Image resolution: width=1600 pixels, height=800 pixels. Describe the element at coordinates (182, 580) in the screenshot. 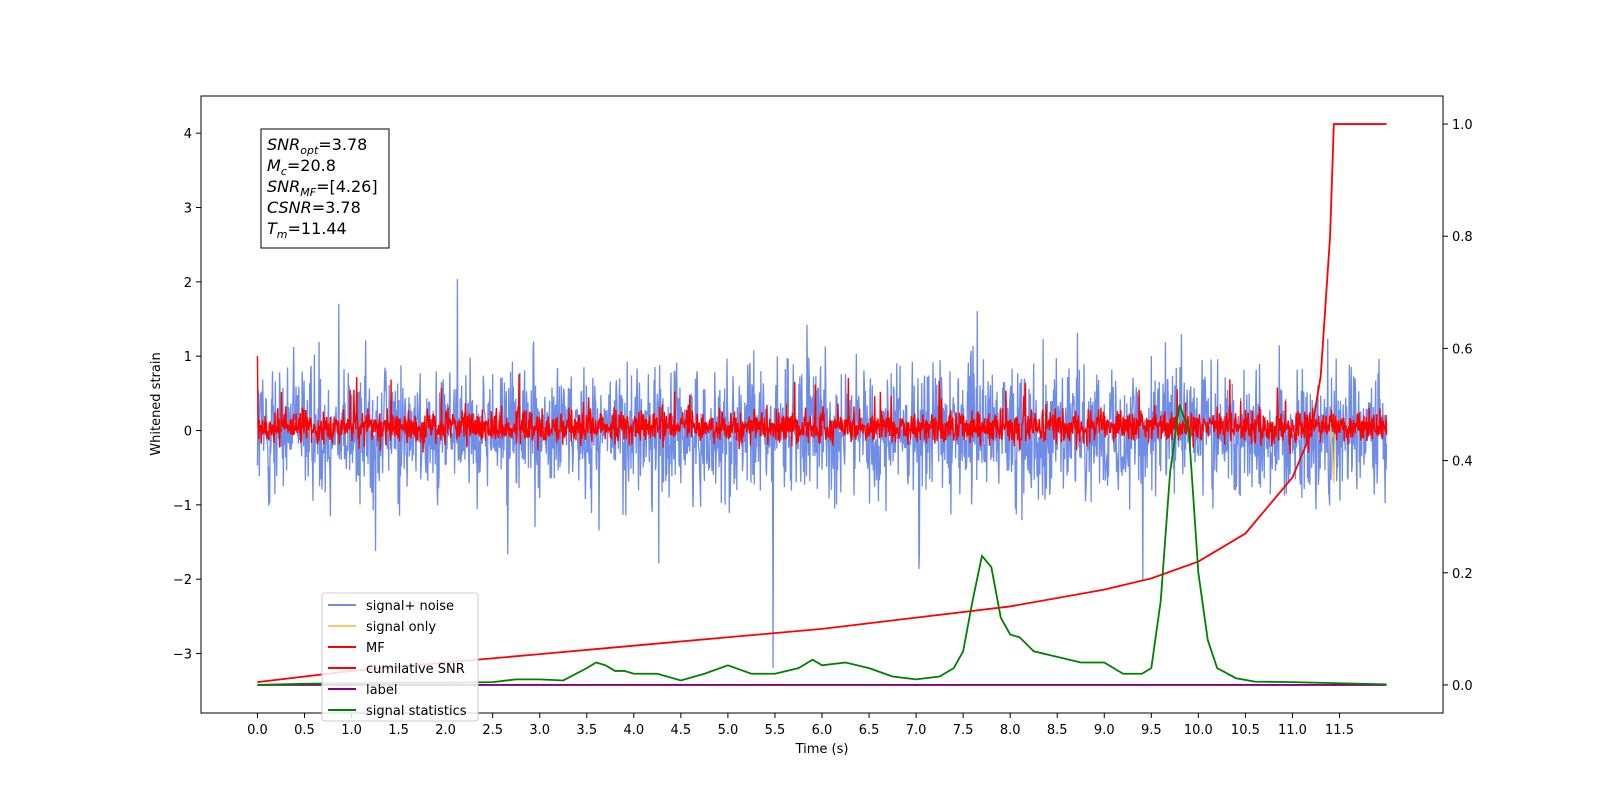

I see `y-tick-label: −2` at that location.